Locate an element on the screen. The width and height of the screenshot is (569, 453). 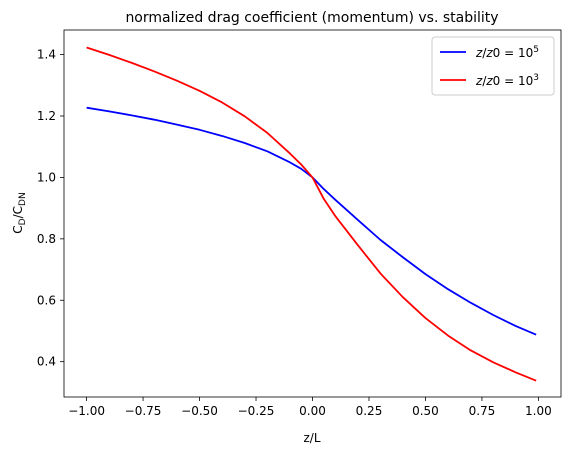
x-tick-label: 0.25 is located at coordinates (369, 411).